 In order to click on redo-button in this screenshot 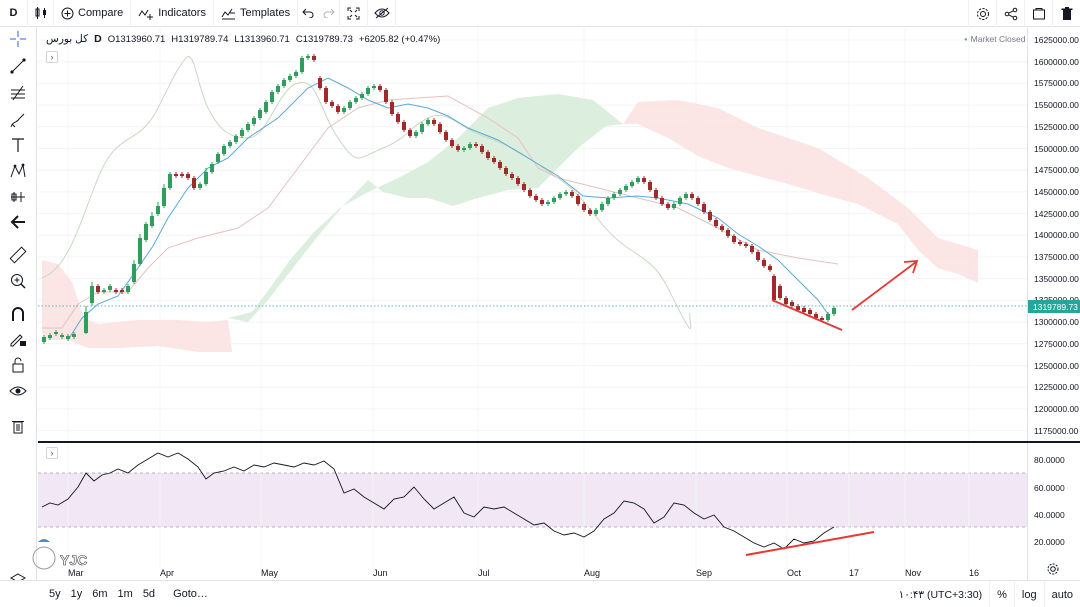, I will do `click(329, 13)`.